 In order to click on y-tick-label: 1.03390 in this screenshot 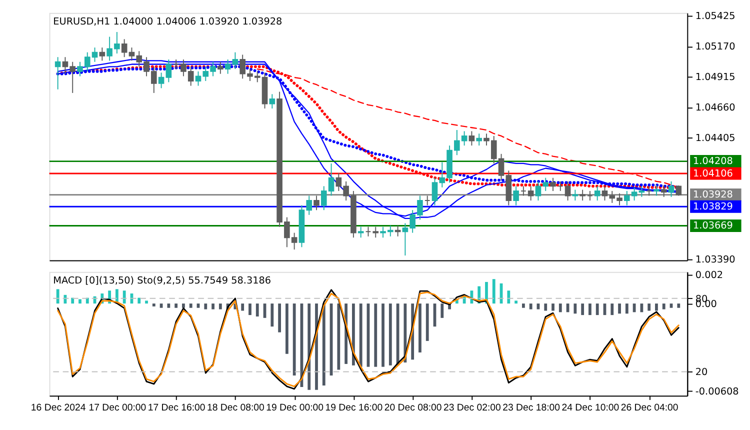, I will do `click(715, 260)`.